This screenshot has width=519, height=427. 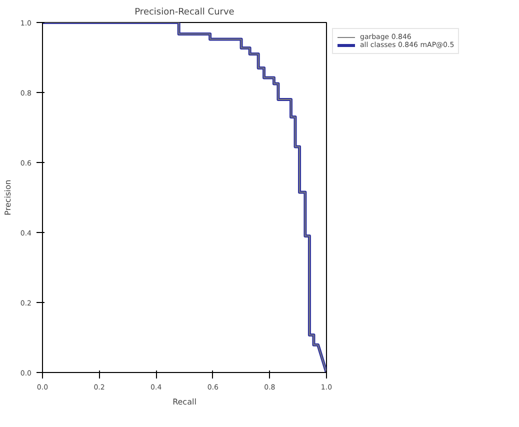 I want to click on y-axis-title: Precision, so click(x=7, y=198).